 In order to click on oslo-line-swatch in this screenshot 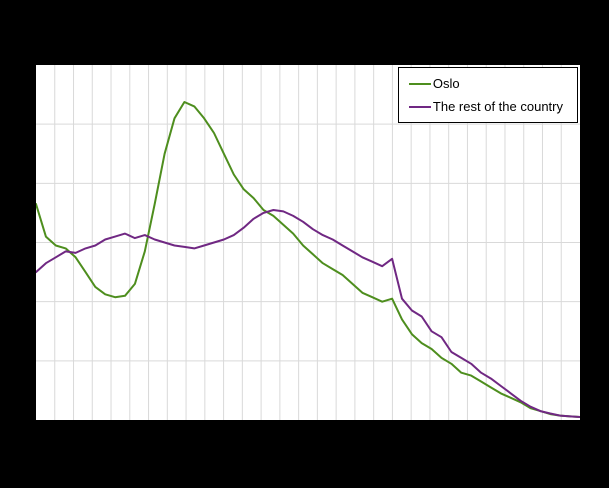, I will do `click(419, 83)`.